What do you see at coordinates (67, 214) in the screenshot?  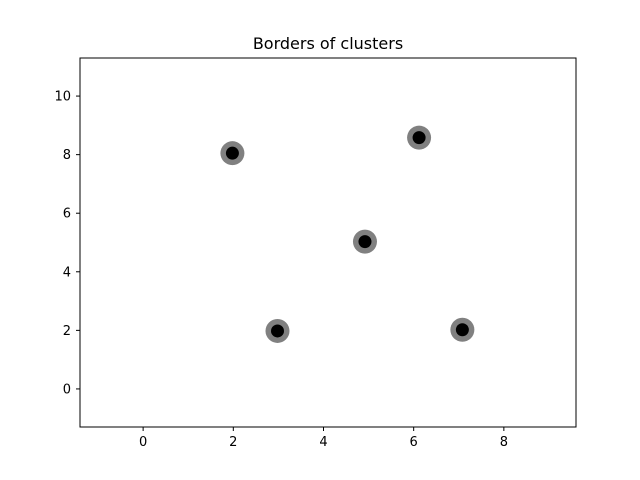 I see `y-tick-label: 6` at bounding box center [67, 214].